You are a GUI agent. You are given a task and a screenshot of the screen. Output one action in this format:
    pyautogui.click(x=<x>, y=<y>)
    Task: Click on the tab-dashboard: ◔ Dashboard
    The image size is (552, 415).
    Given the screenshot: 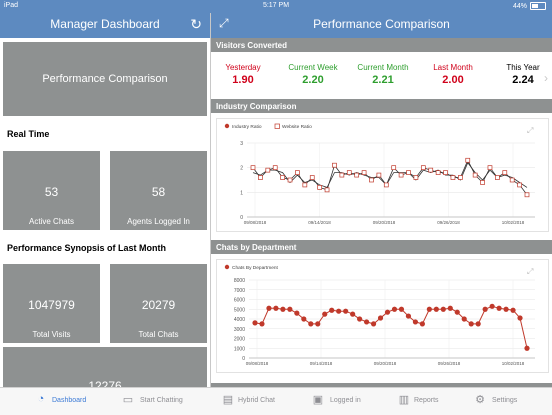 What is the action you would take?
    pyautogui.click(x=46, y=401)
    